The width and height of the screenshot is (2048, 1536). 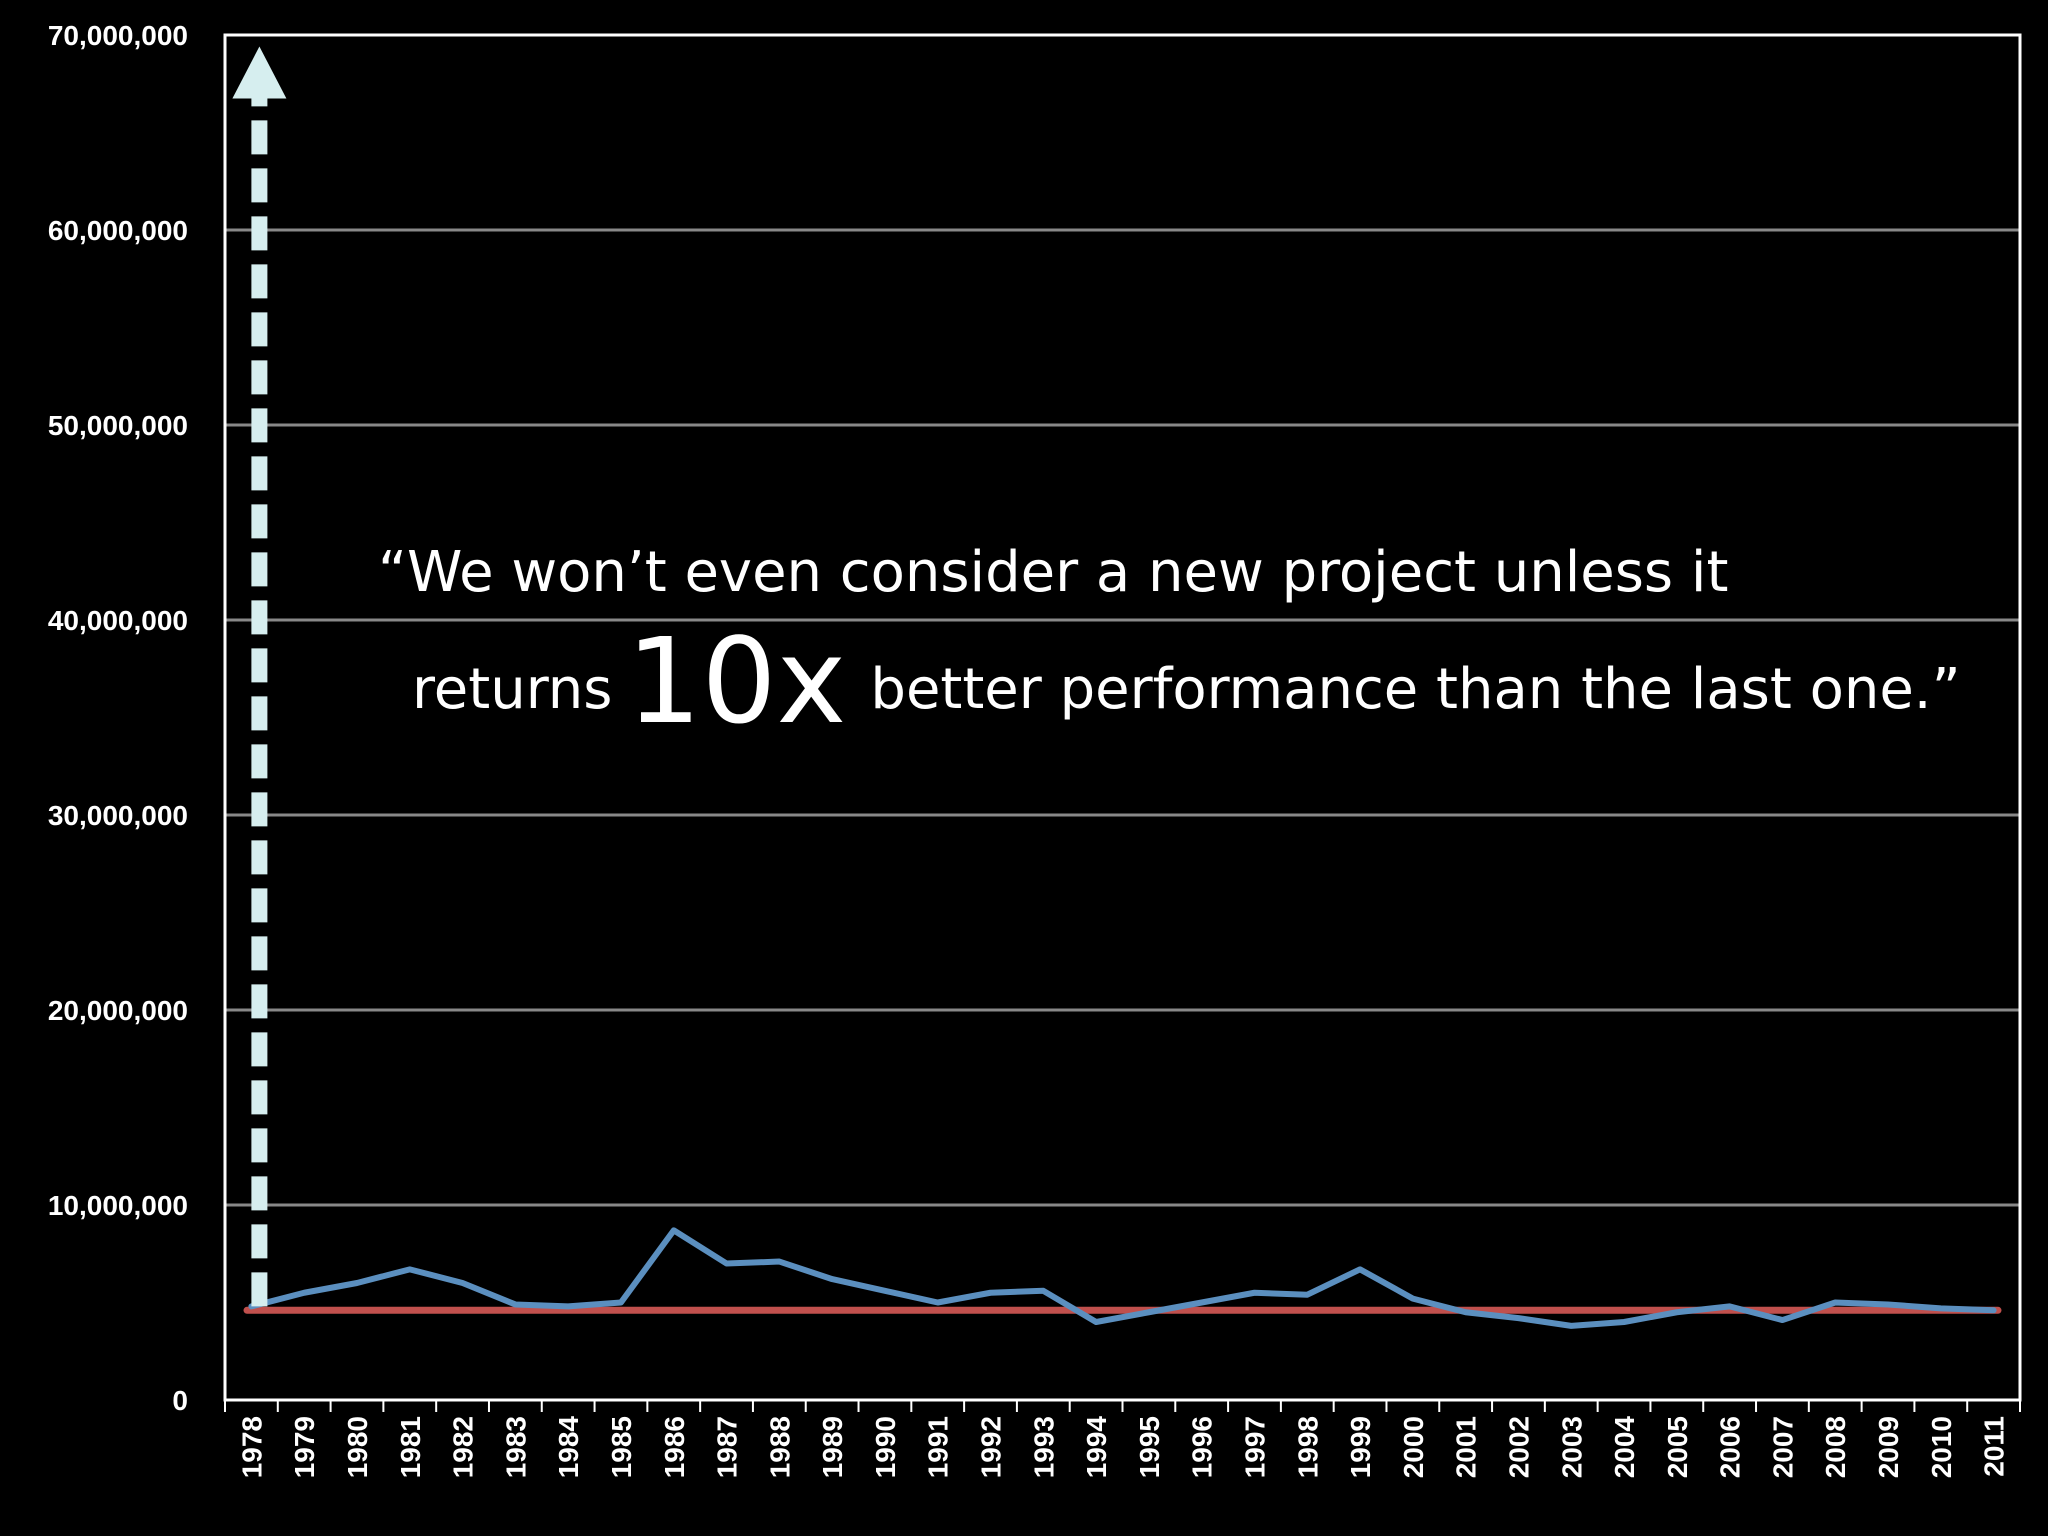 What do you see at coordinates (674, 1447) in the screenshot?
I see `x-tick-label: 1986` at bounding box center [674, 1447].